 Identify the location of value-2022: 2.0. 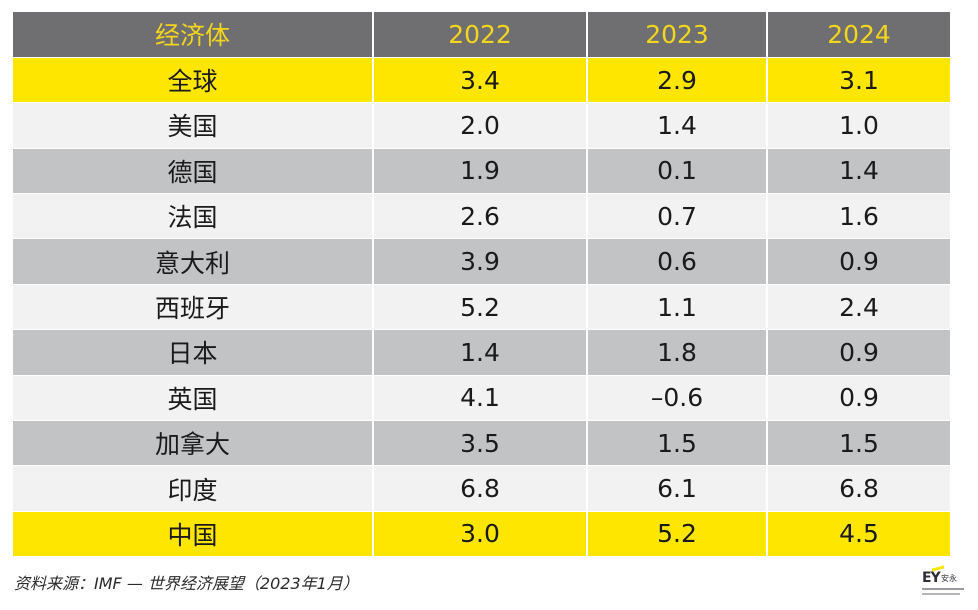
(480, 125).